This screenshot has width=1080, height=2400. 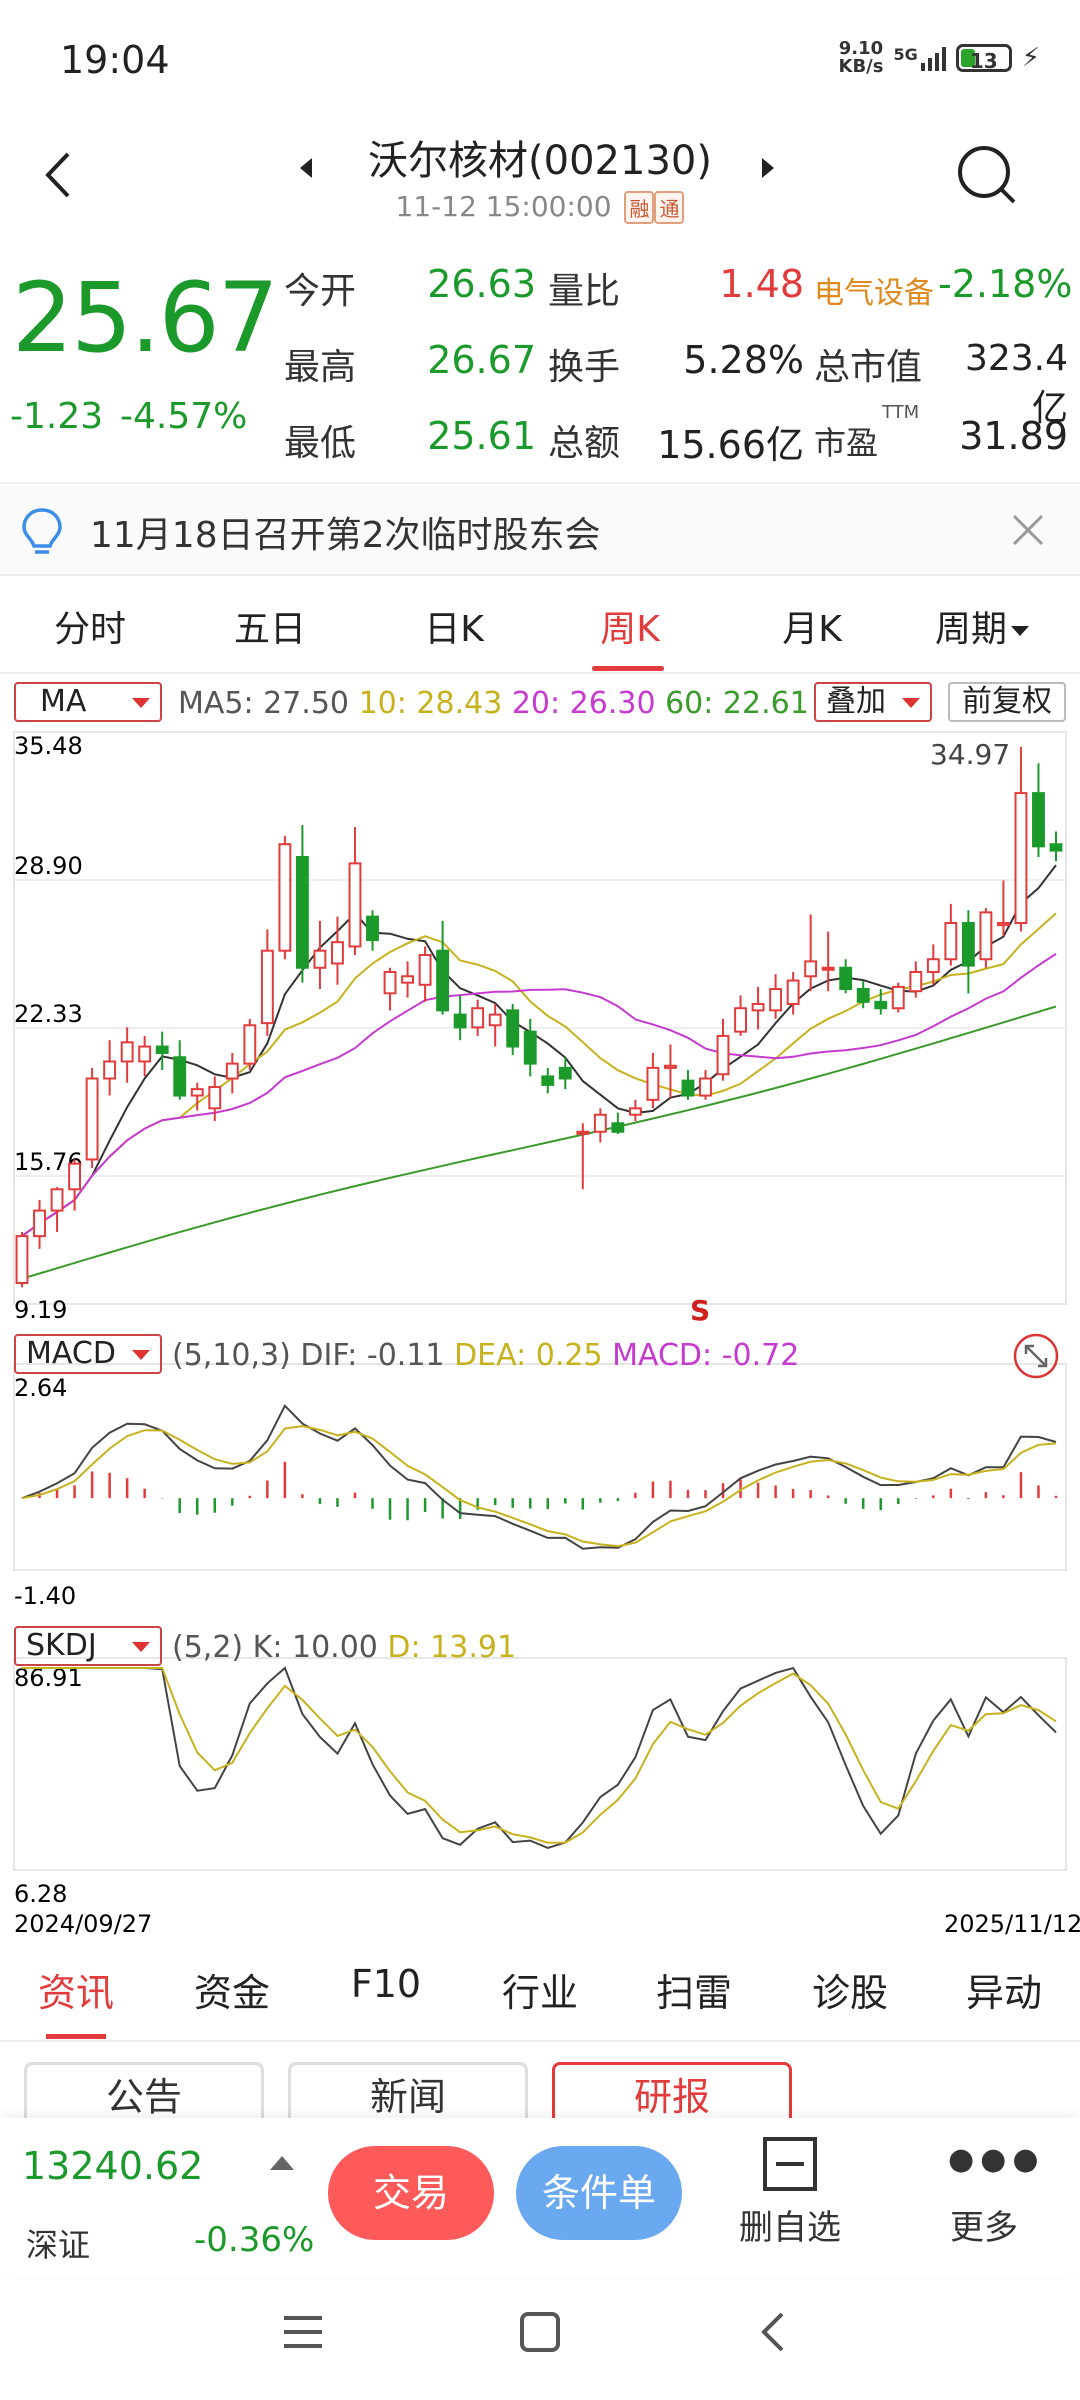 What do you see at coordinates (919, 58) in the screenshot?
I see `signal-icon: 5G` at bounding box center [919, 58].